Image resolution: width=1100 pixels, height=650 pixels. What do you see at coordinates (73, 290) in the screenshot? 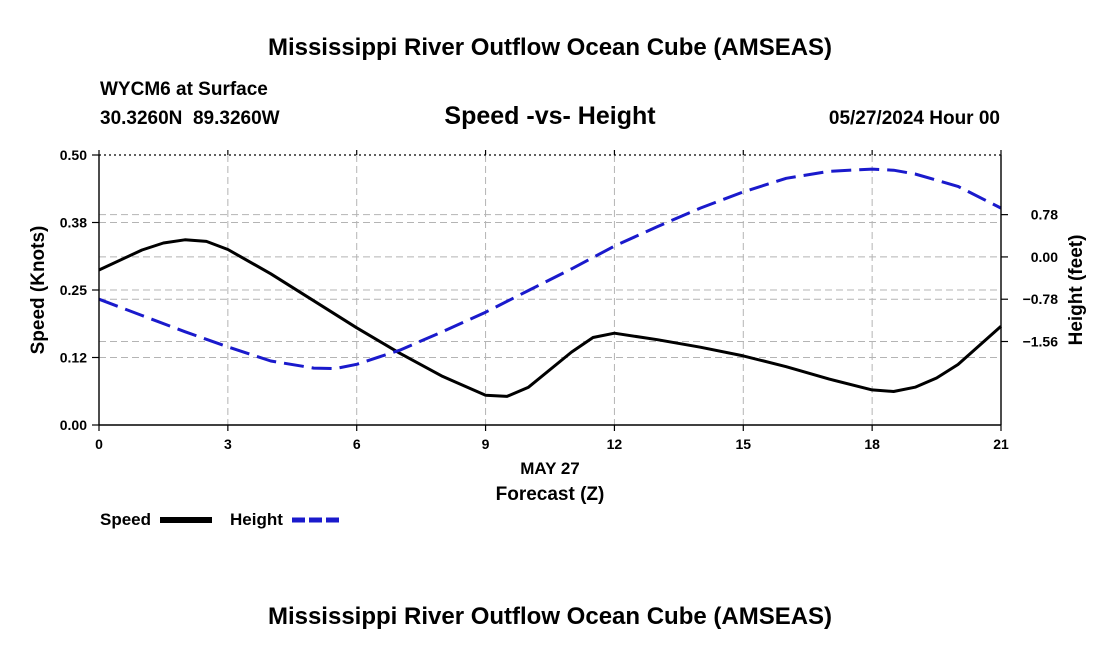
I see `y-tick-label-2: 0.25` at bounding box center [73, 290].